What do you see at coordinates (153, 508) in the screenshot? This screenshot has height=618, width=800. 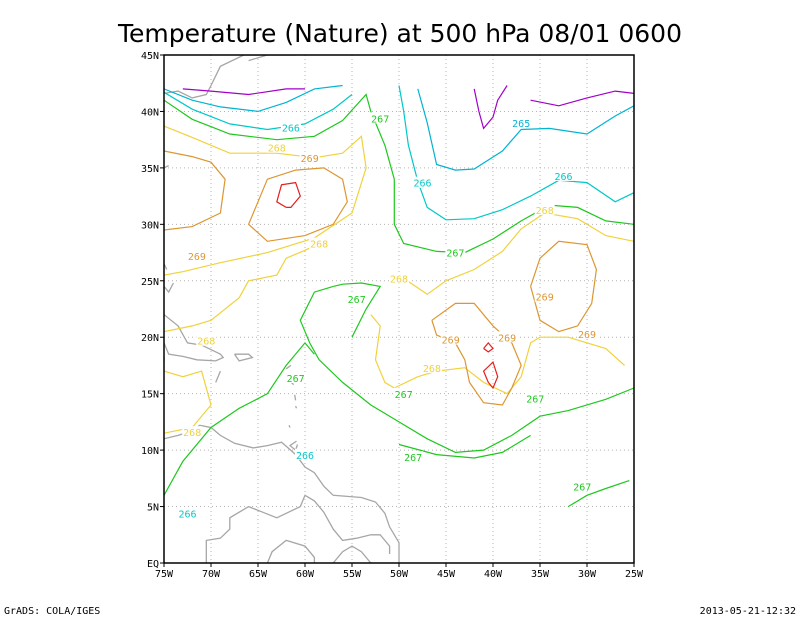 I see `y-tick-label: 5N` at bounding box center [153, 508].